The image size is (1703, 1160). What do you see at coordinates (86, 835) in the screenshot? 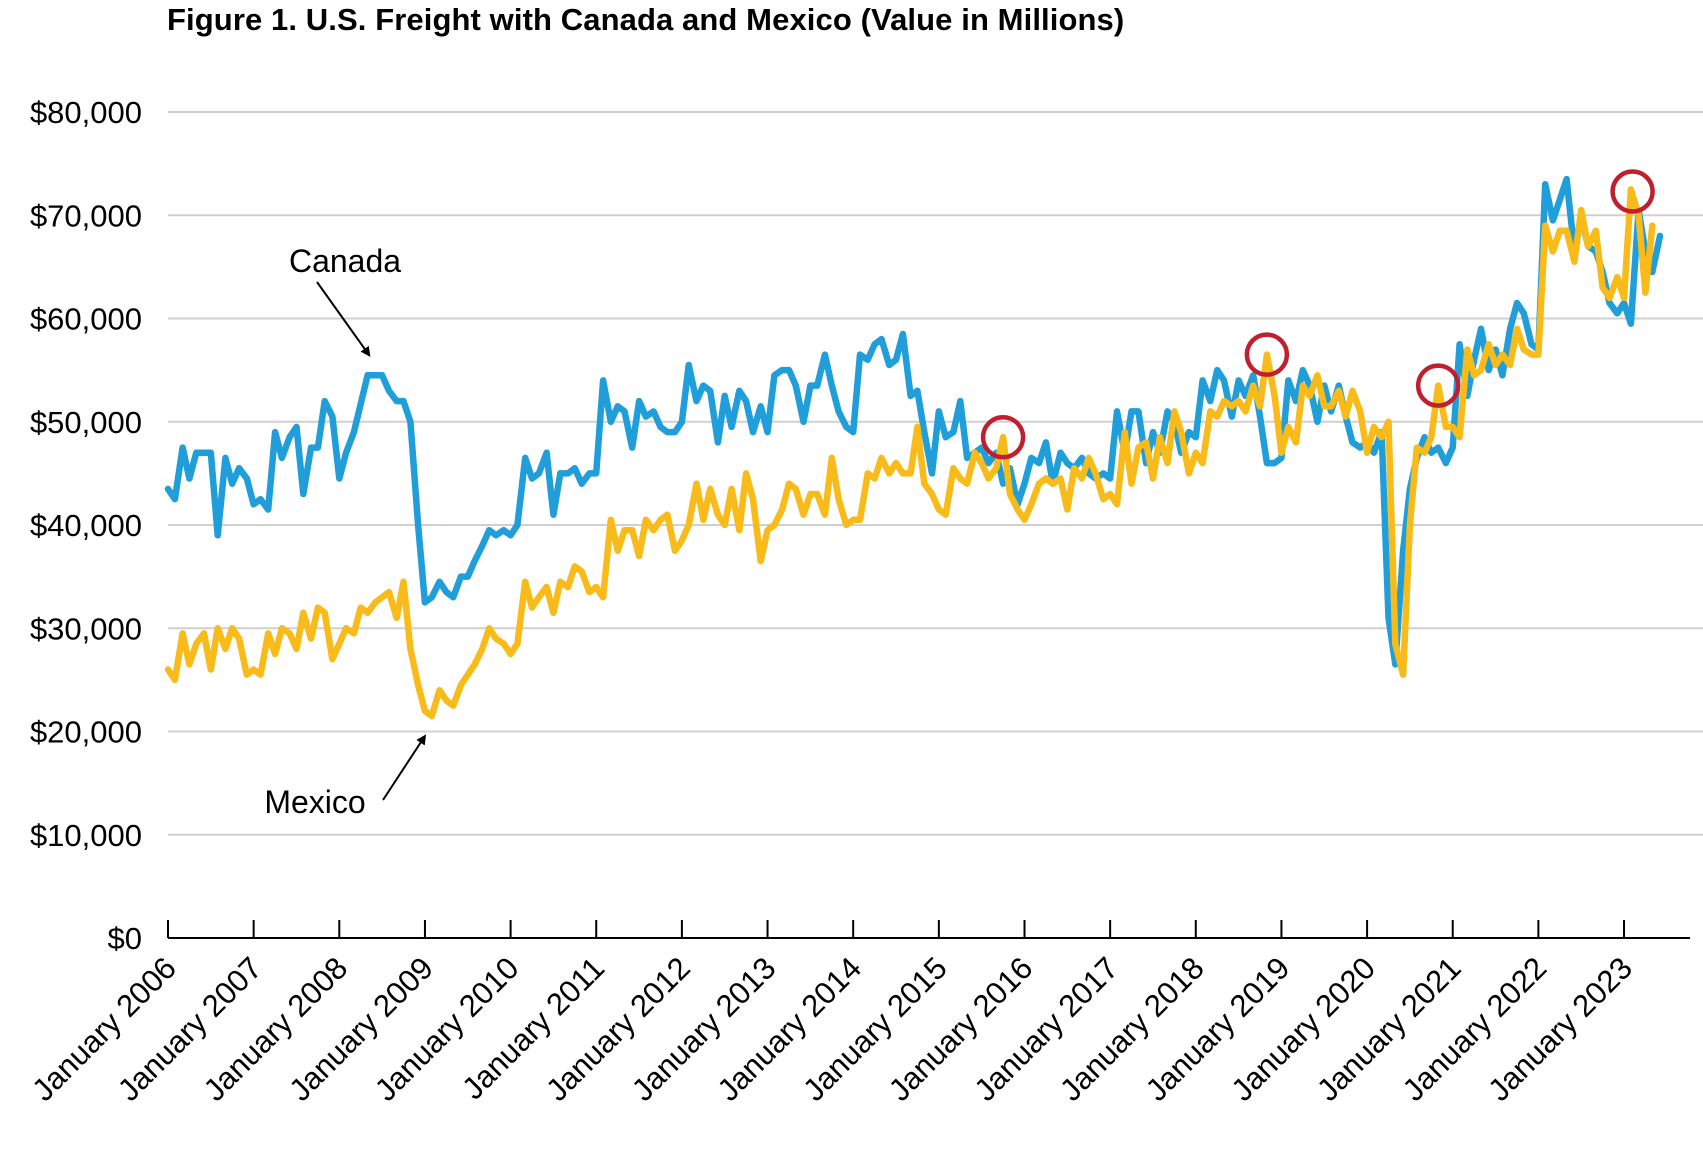
I see `y-tick-label: $10,000` at bounding box center [86, 835].